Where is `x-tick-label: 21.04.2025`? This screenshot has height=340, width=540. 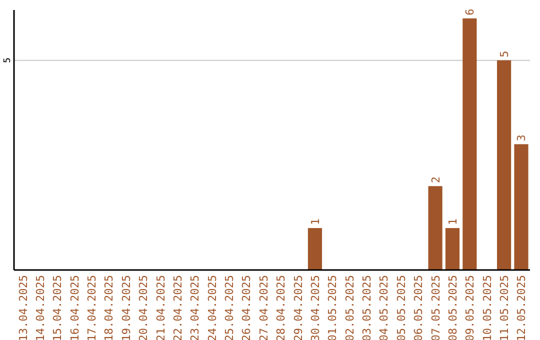
x-tick-label: 21.04.2025 is located at coordinates (161, 307).